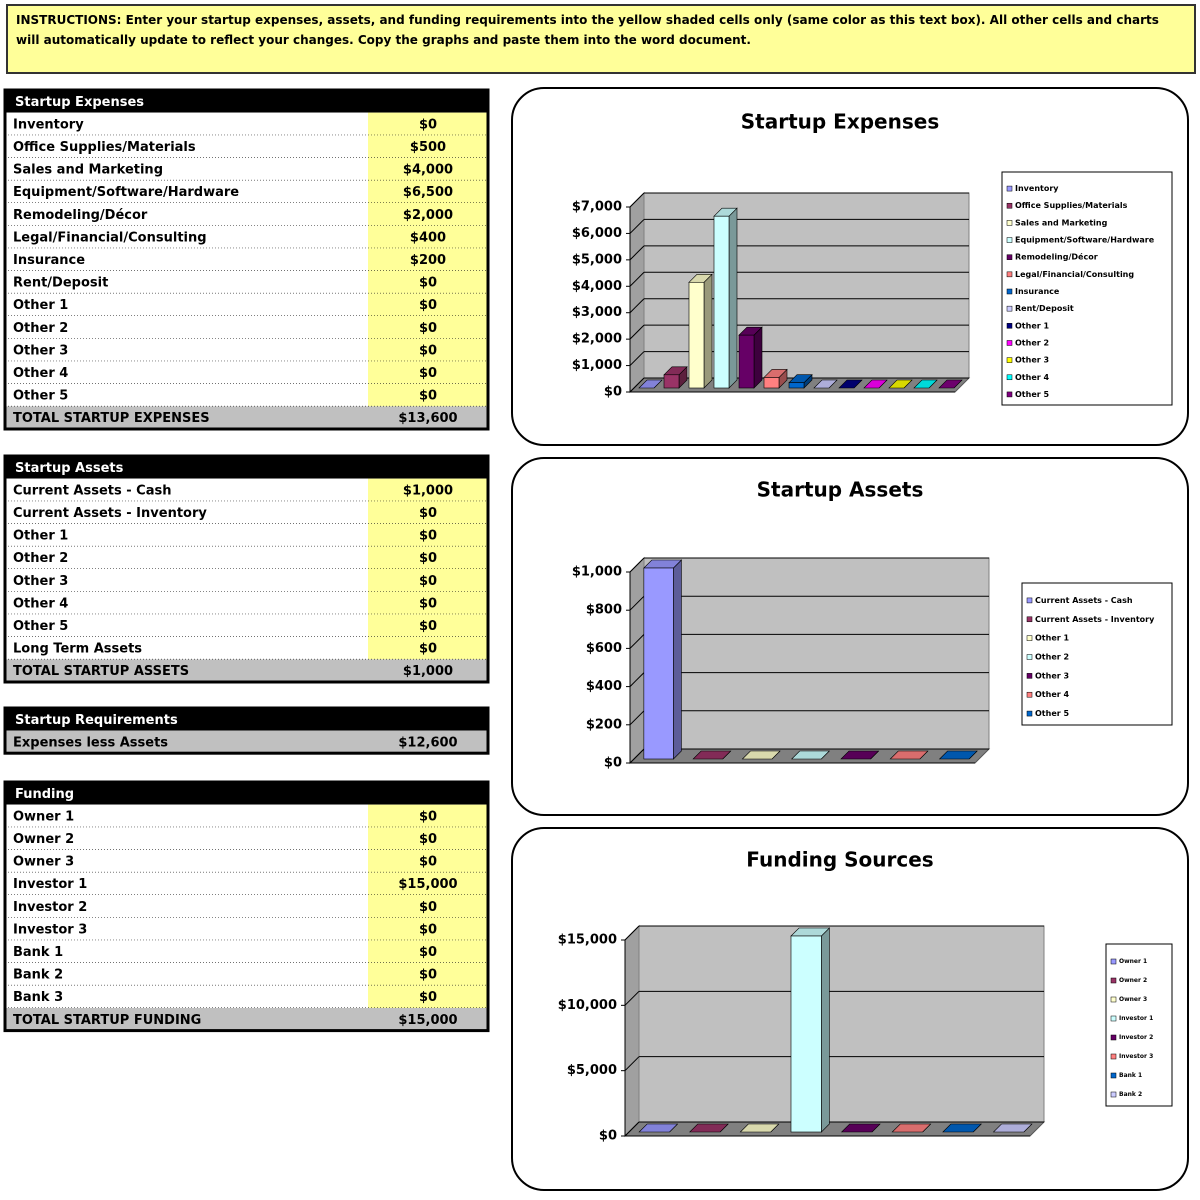  I want to click on total-label: TOTAL STARTUP FUNDING, so click(107, 1020).